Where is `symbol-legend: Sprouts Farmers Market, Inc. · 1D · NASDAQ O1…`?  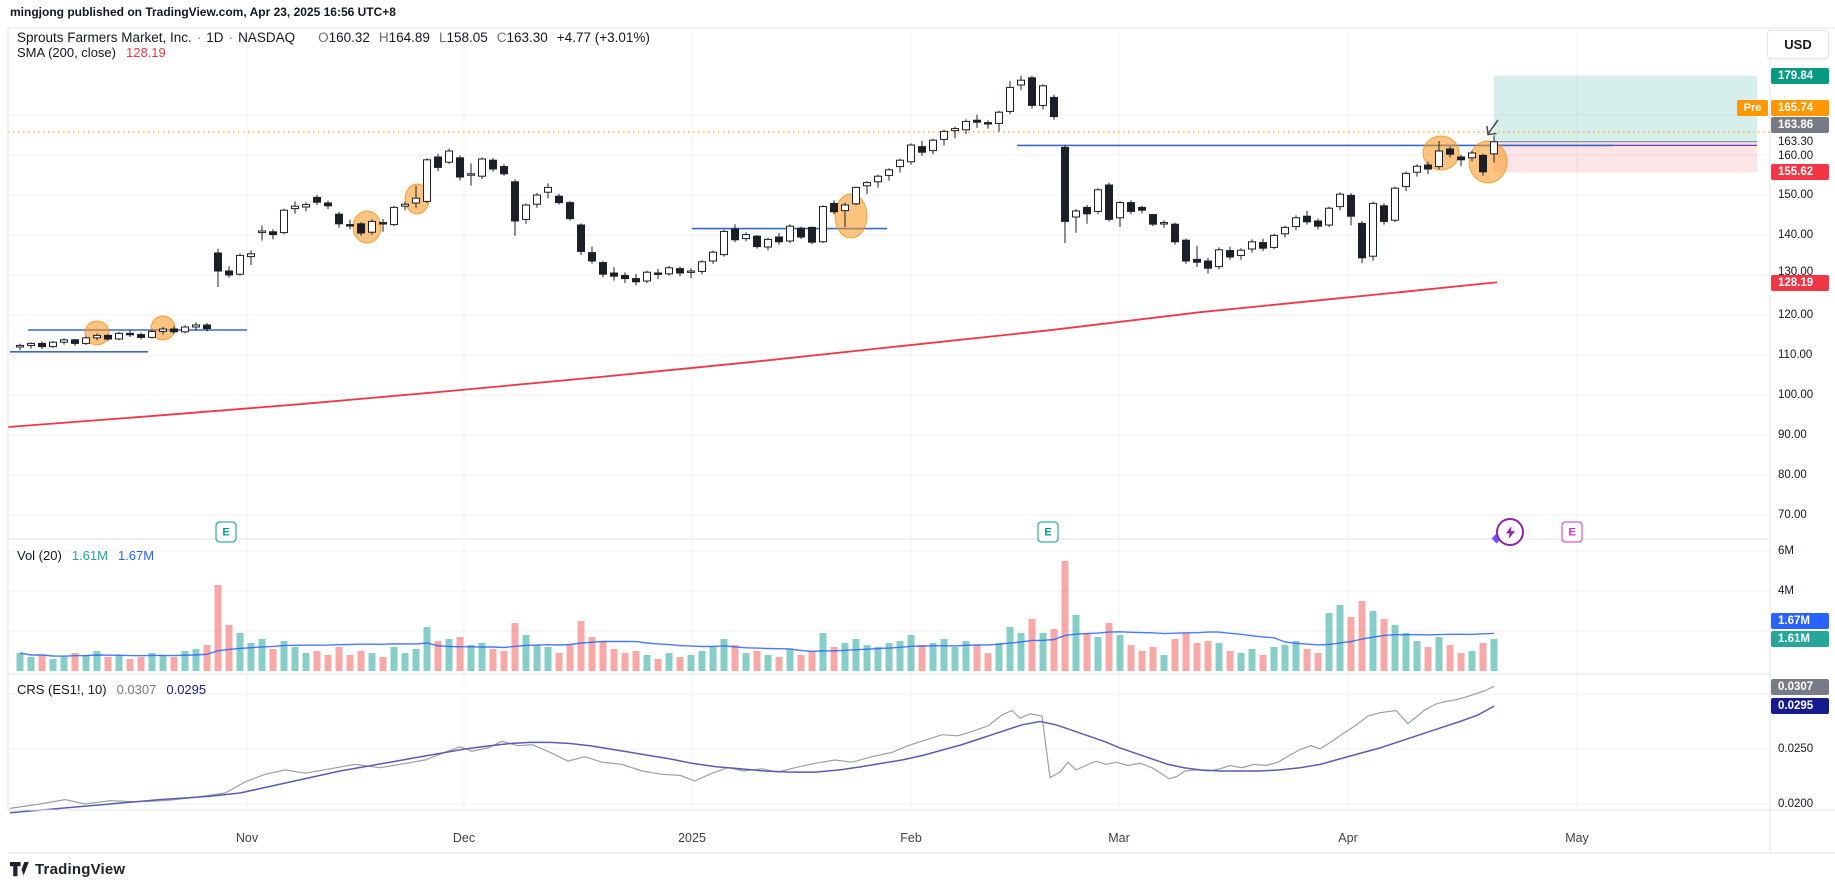
symbol-legend: Sprouts Farmers Market, Inc. · 1D · NASDAQ O1… is located at coordinates (333, 37).